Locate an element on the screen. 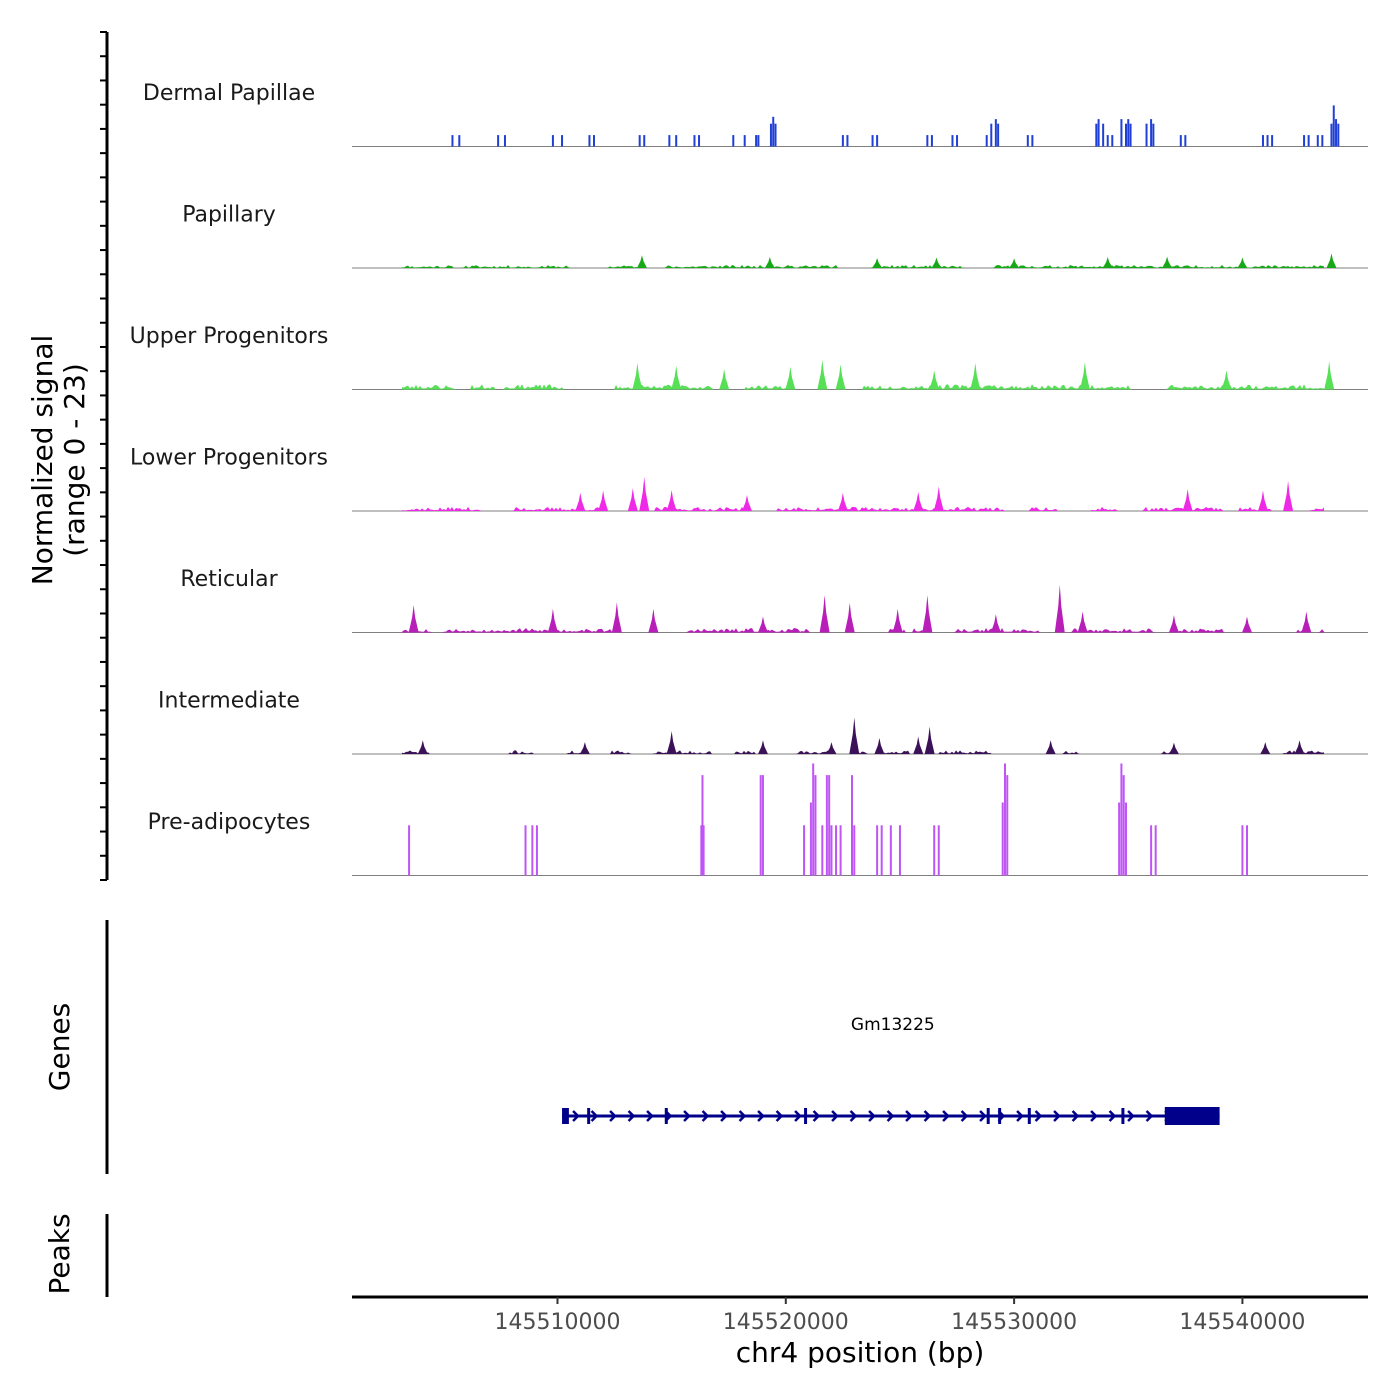 The width and height of the screenshot is (1400, 1400). coverage-y-axis-title-line1: Normalized signal is located at coordinates (42, 460).